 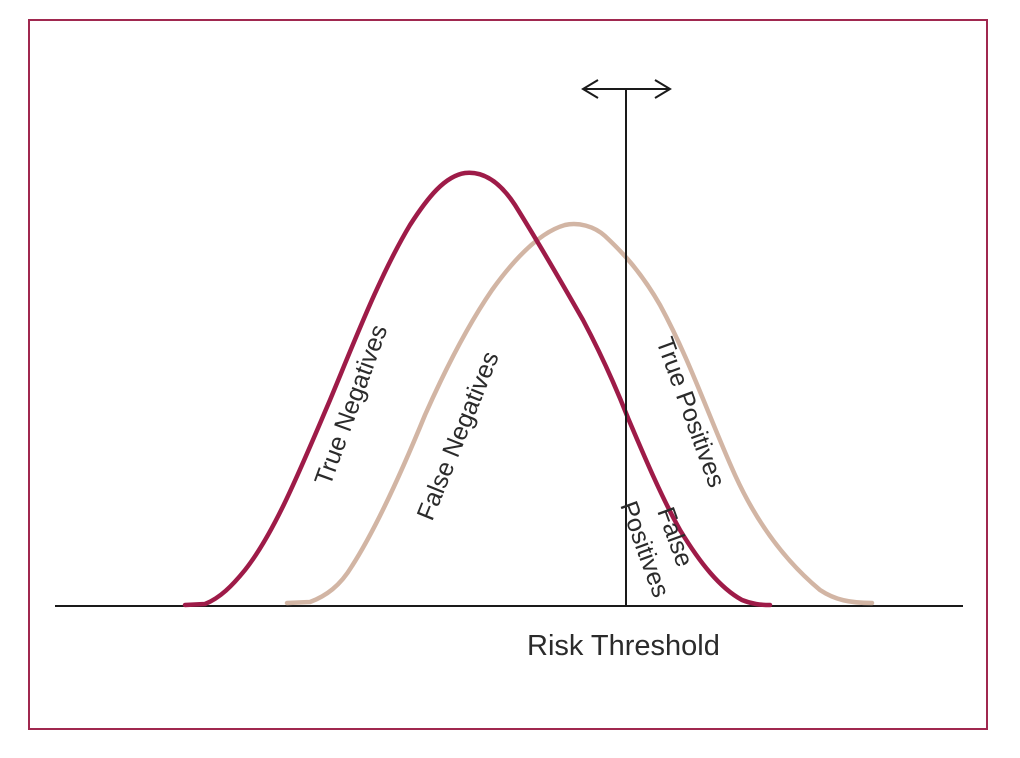 I want to click on label-false-negatives: False Negatives, so click(x=458, y=436).